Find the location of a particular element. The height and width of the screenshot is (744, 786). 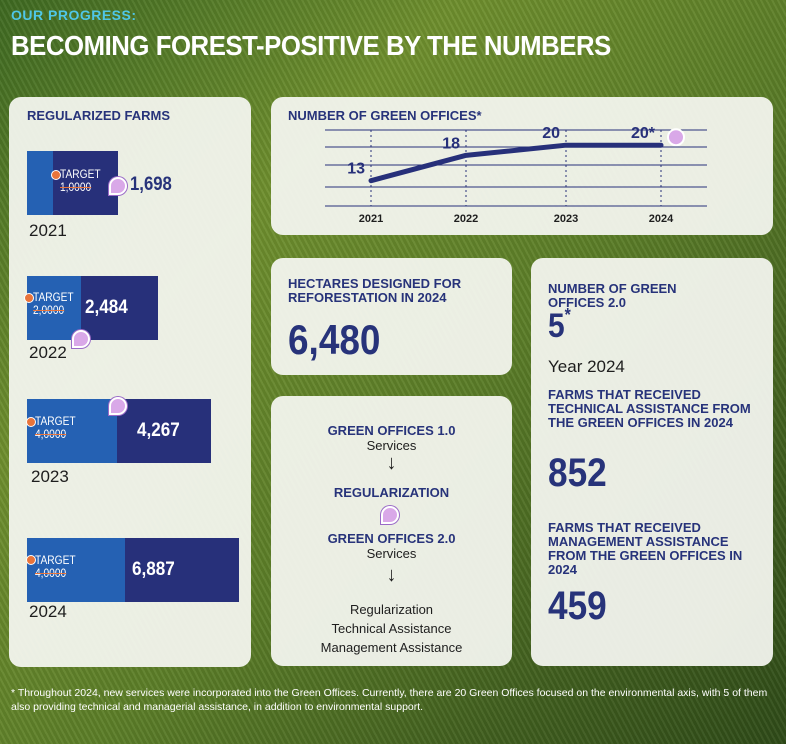

farm-target-2024 is located at coordinates (76, 570).